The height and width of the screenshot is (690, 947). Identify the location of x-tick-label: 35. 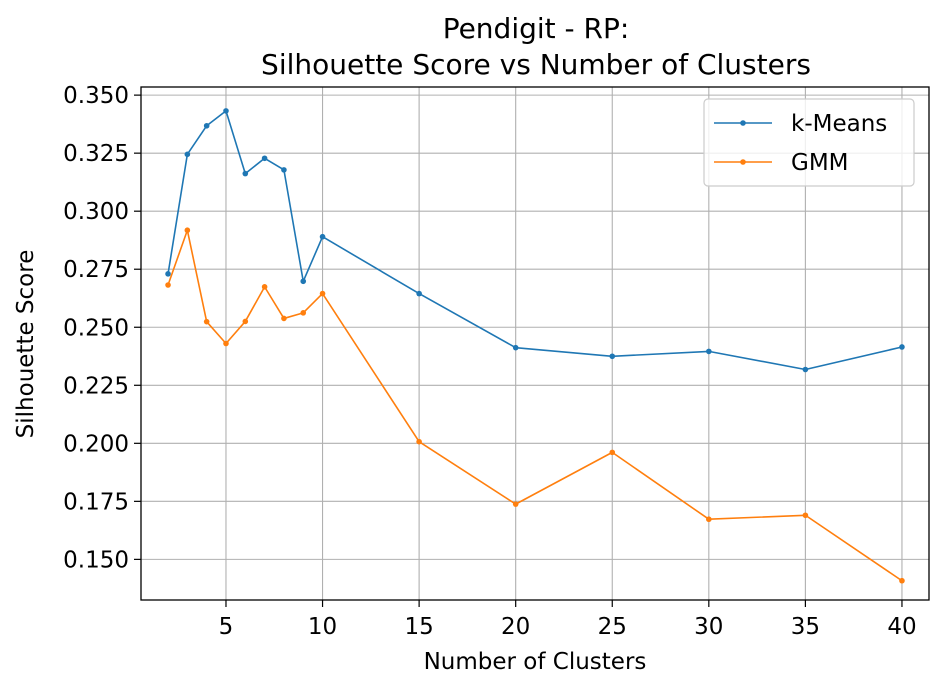
(805, 627).